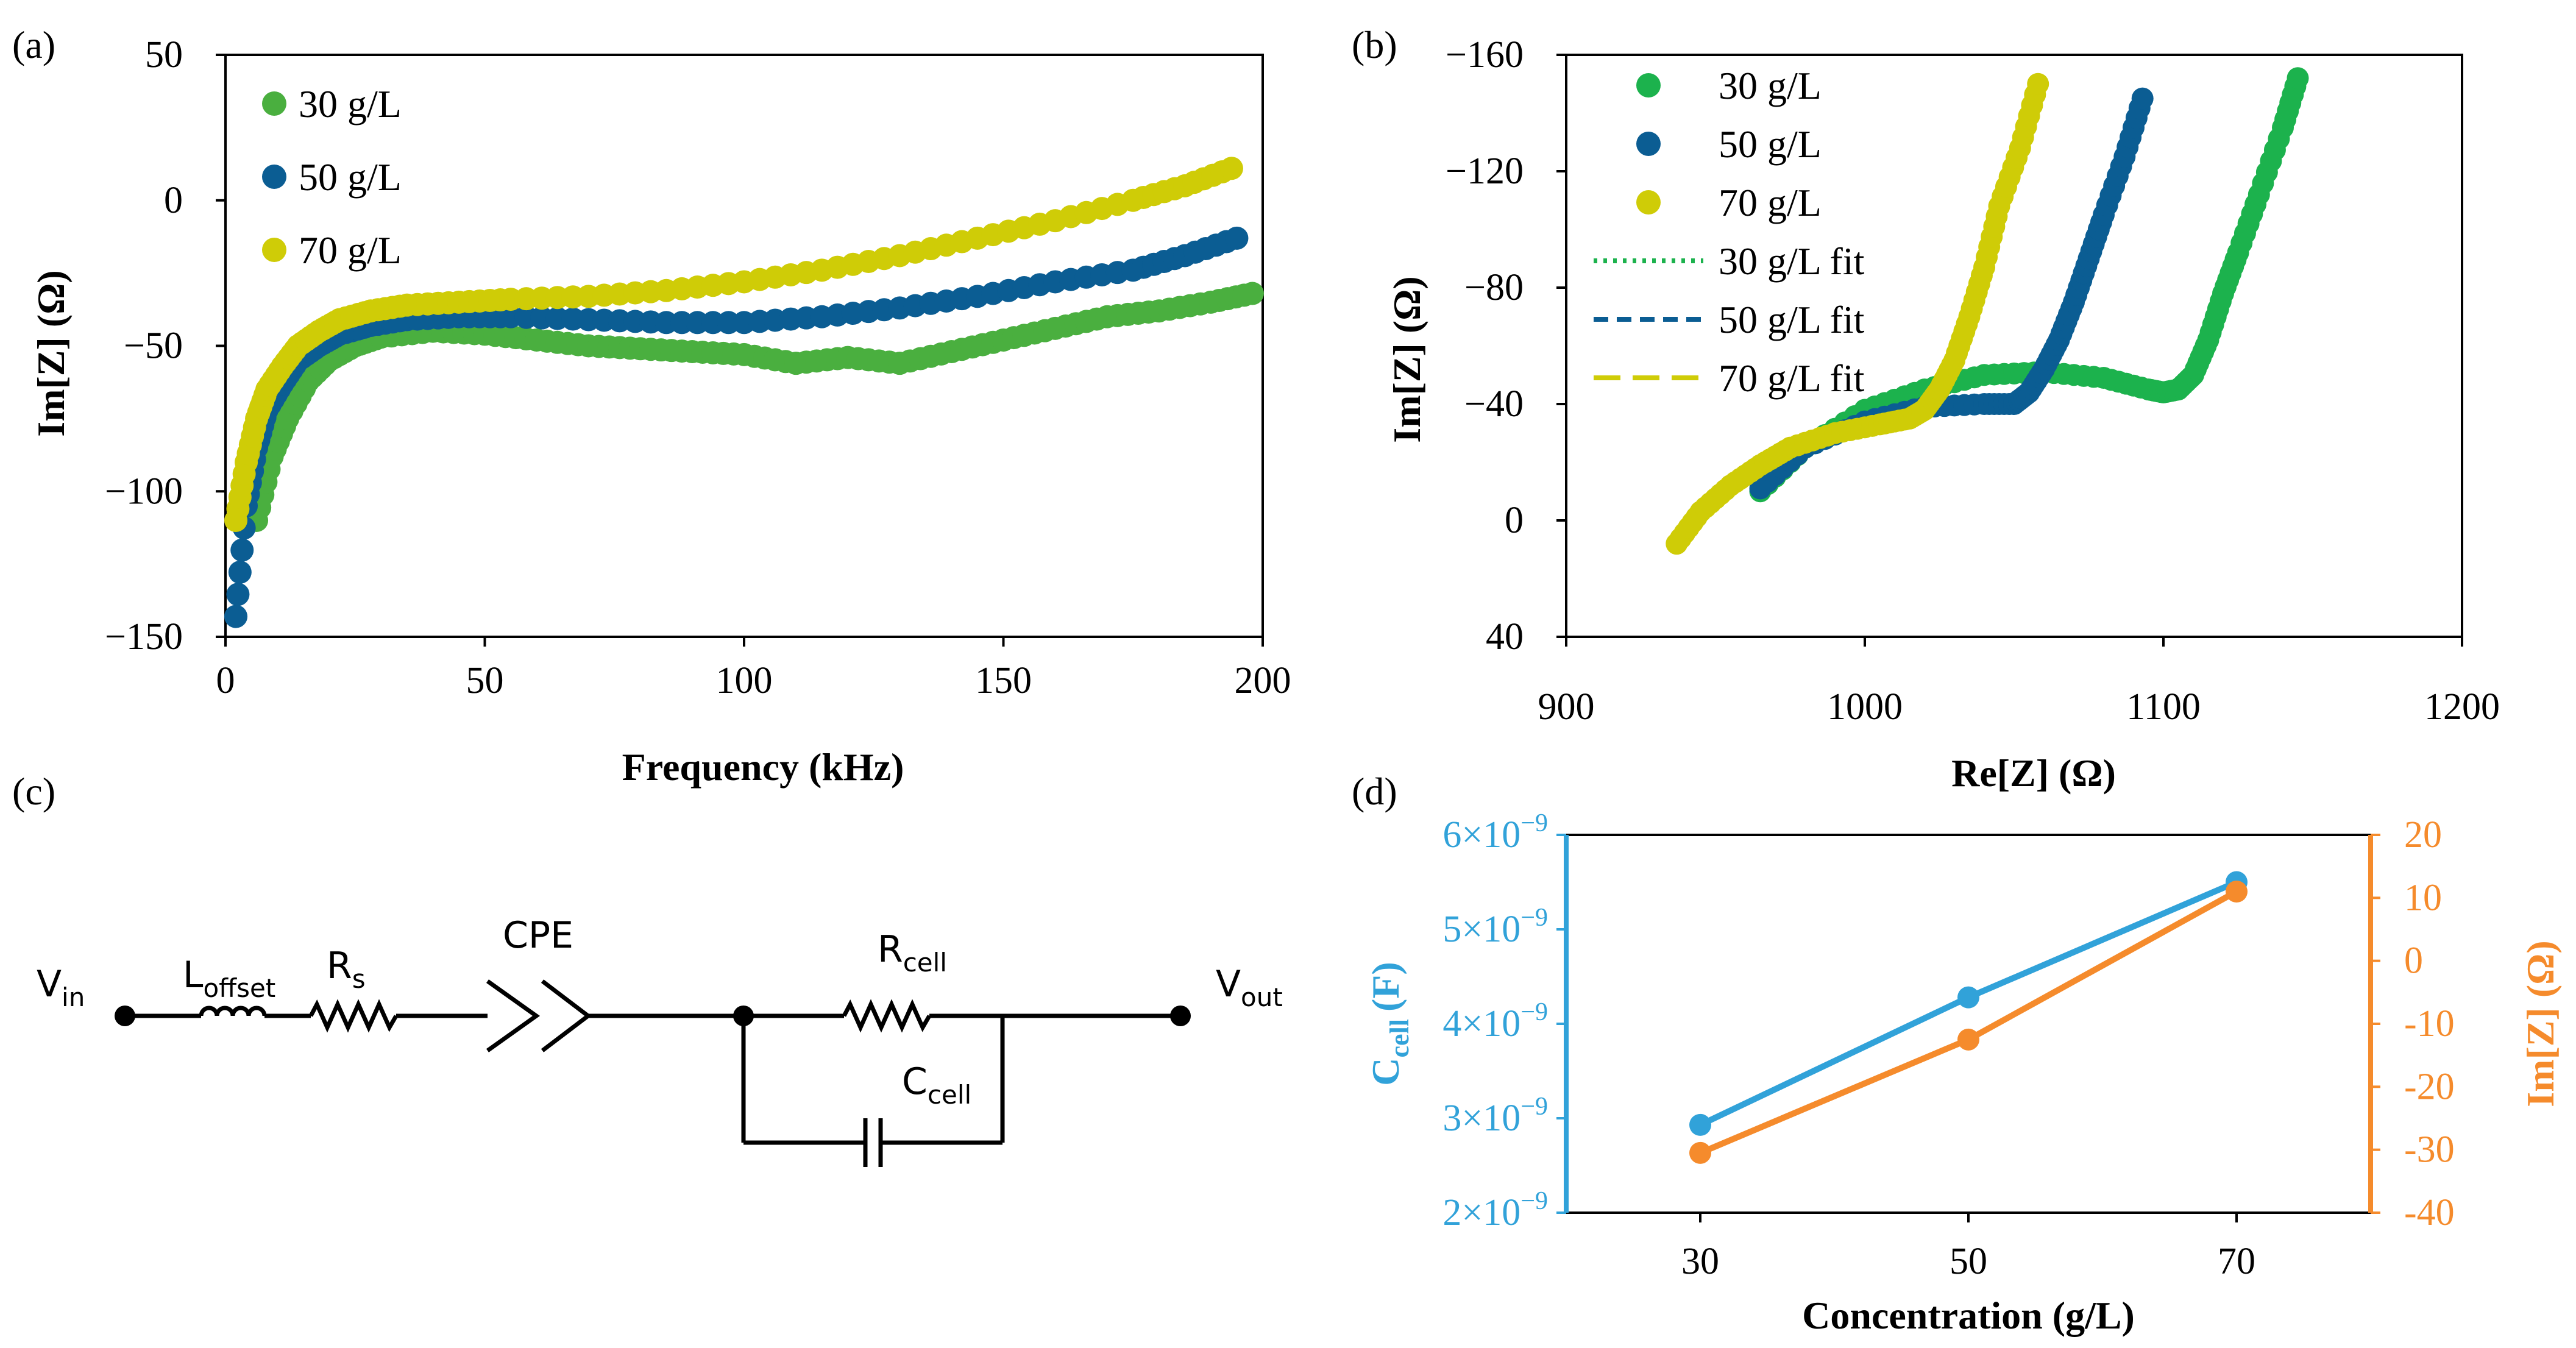 The width and height of the screenshot is (2576, 1348). I want to click on panel-d-plot-frame, so click(1969, 1024).